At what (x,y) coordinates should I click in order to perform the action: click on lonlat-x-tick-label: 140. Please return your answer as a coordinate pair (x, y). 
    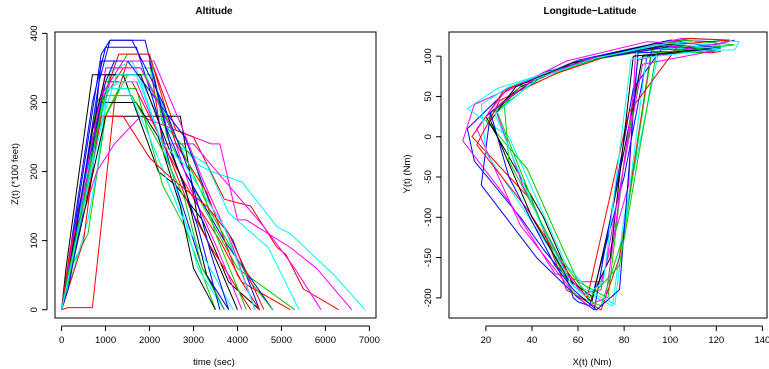
    Looking at the image, I should click on (761, 340).